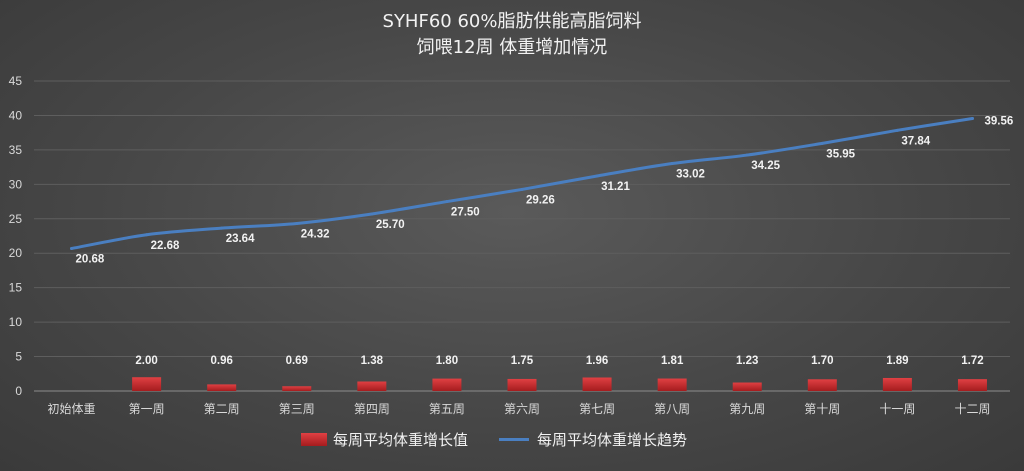 The width and height of the screenshot is (1024, 471). I want to click on line-data-label: 23.64, so click(240, 239).